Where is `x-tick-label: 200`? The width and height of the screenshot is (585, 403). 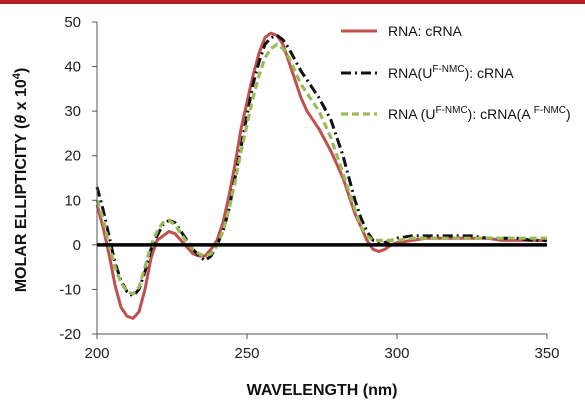
x-tick-label: 200 is located at coordinates (96, 353).